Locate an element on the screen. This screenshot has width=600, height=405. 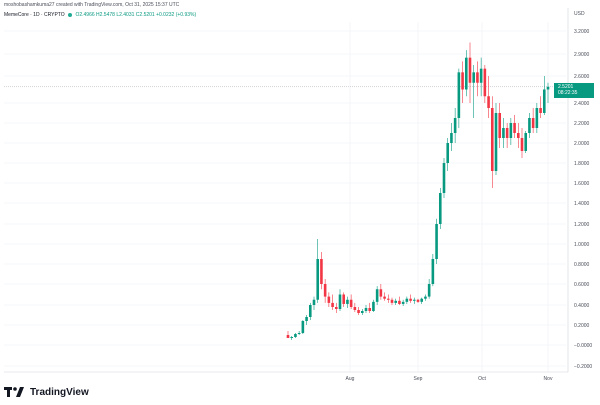
brand-name: TradingView is located at coordinates (59, 392).